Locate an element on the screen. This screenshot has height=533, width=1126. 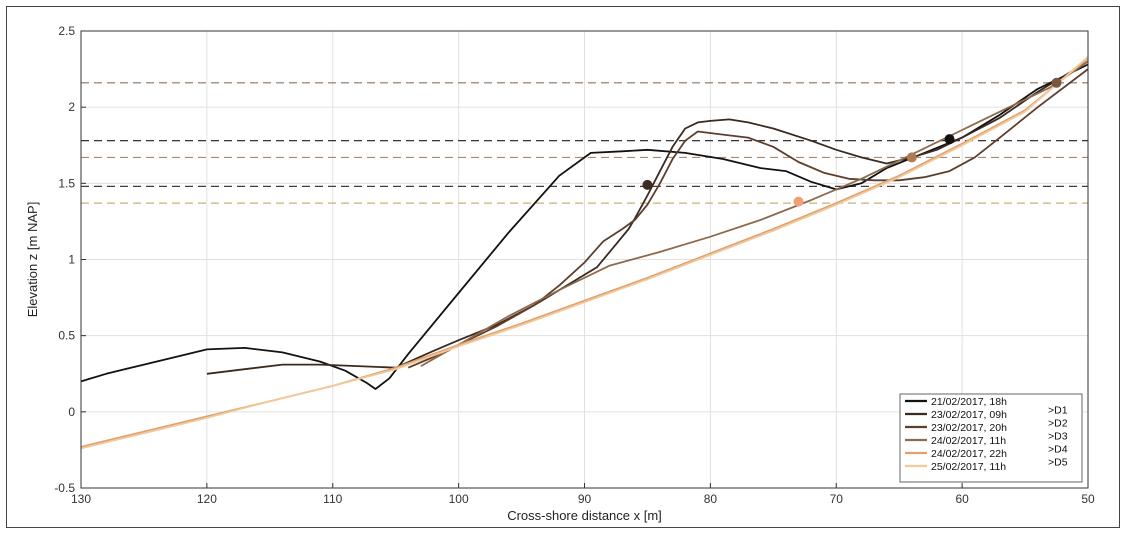
legend-label: 24/02/2017, 11h is located at coordinates (968, 441).